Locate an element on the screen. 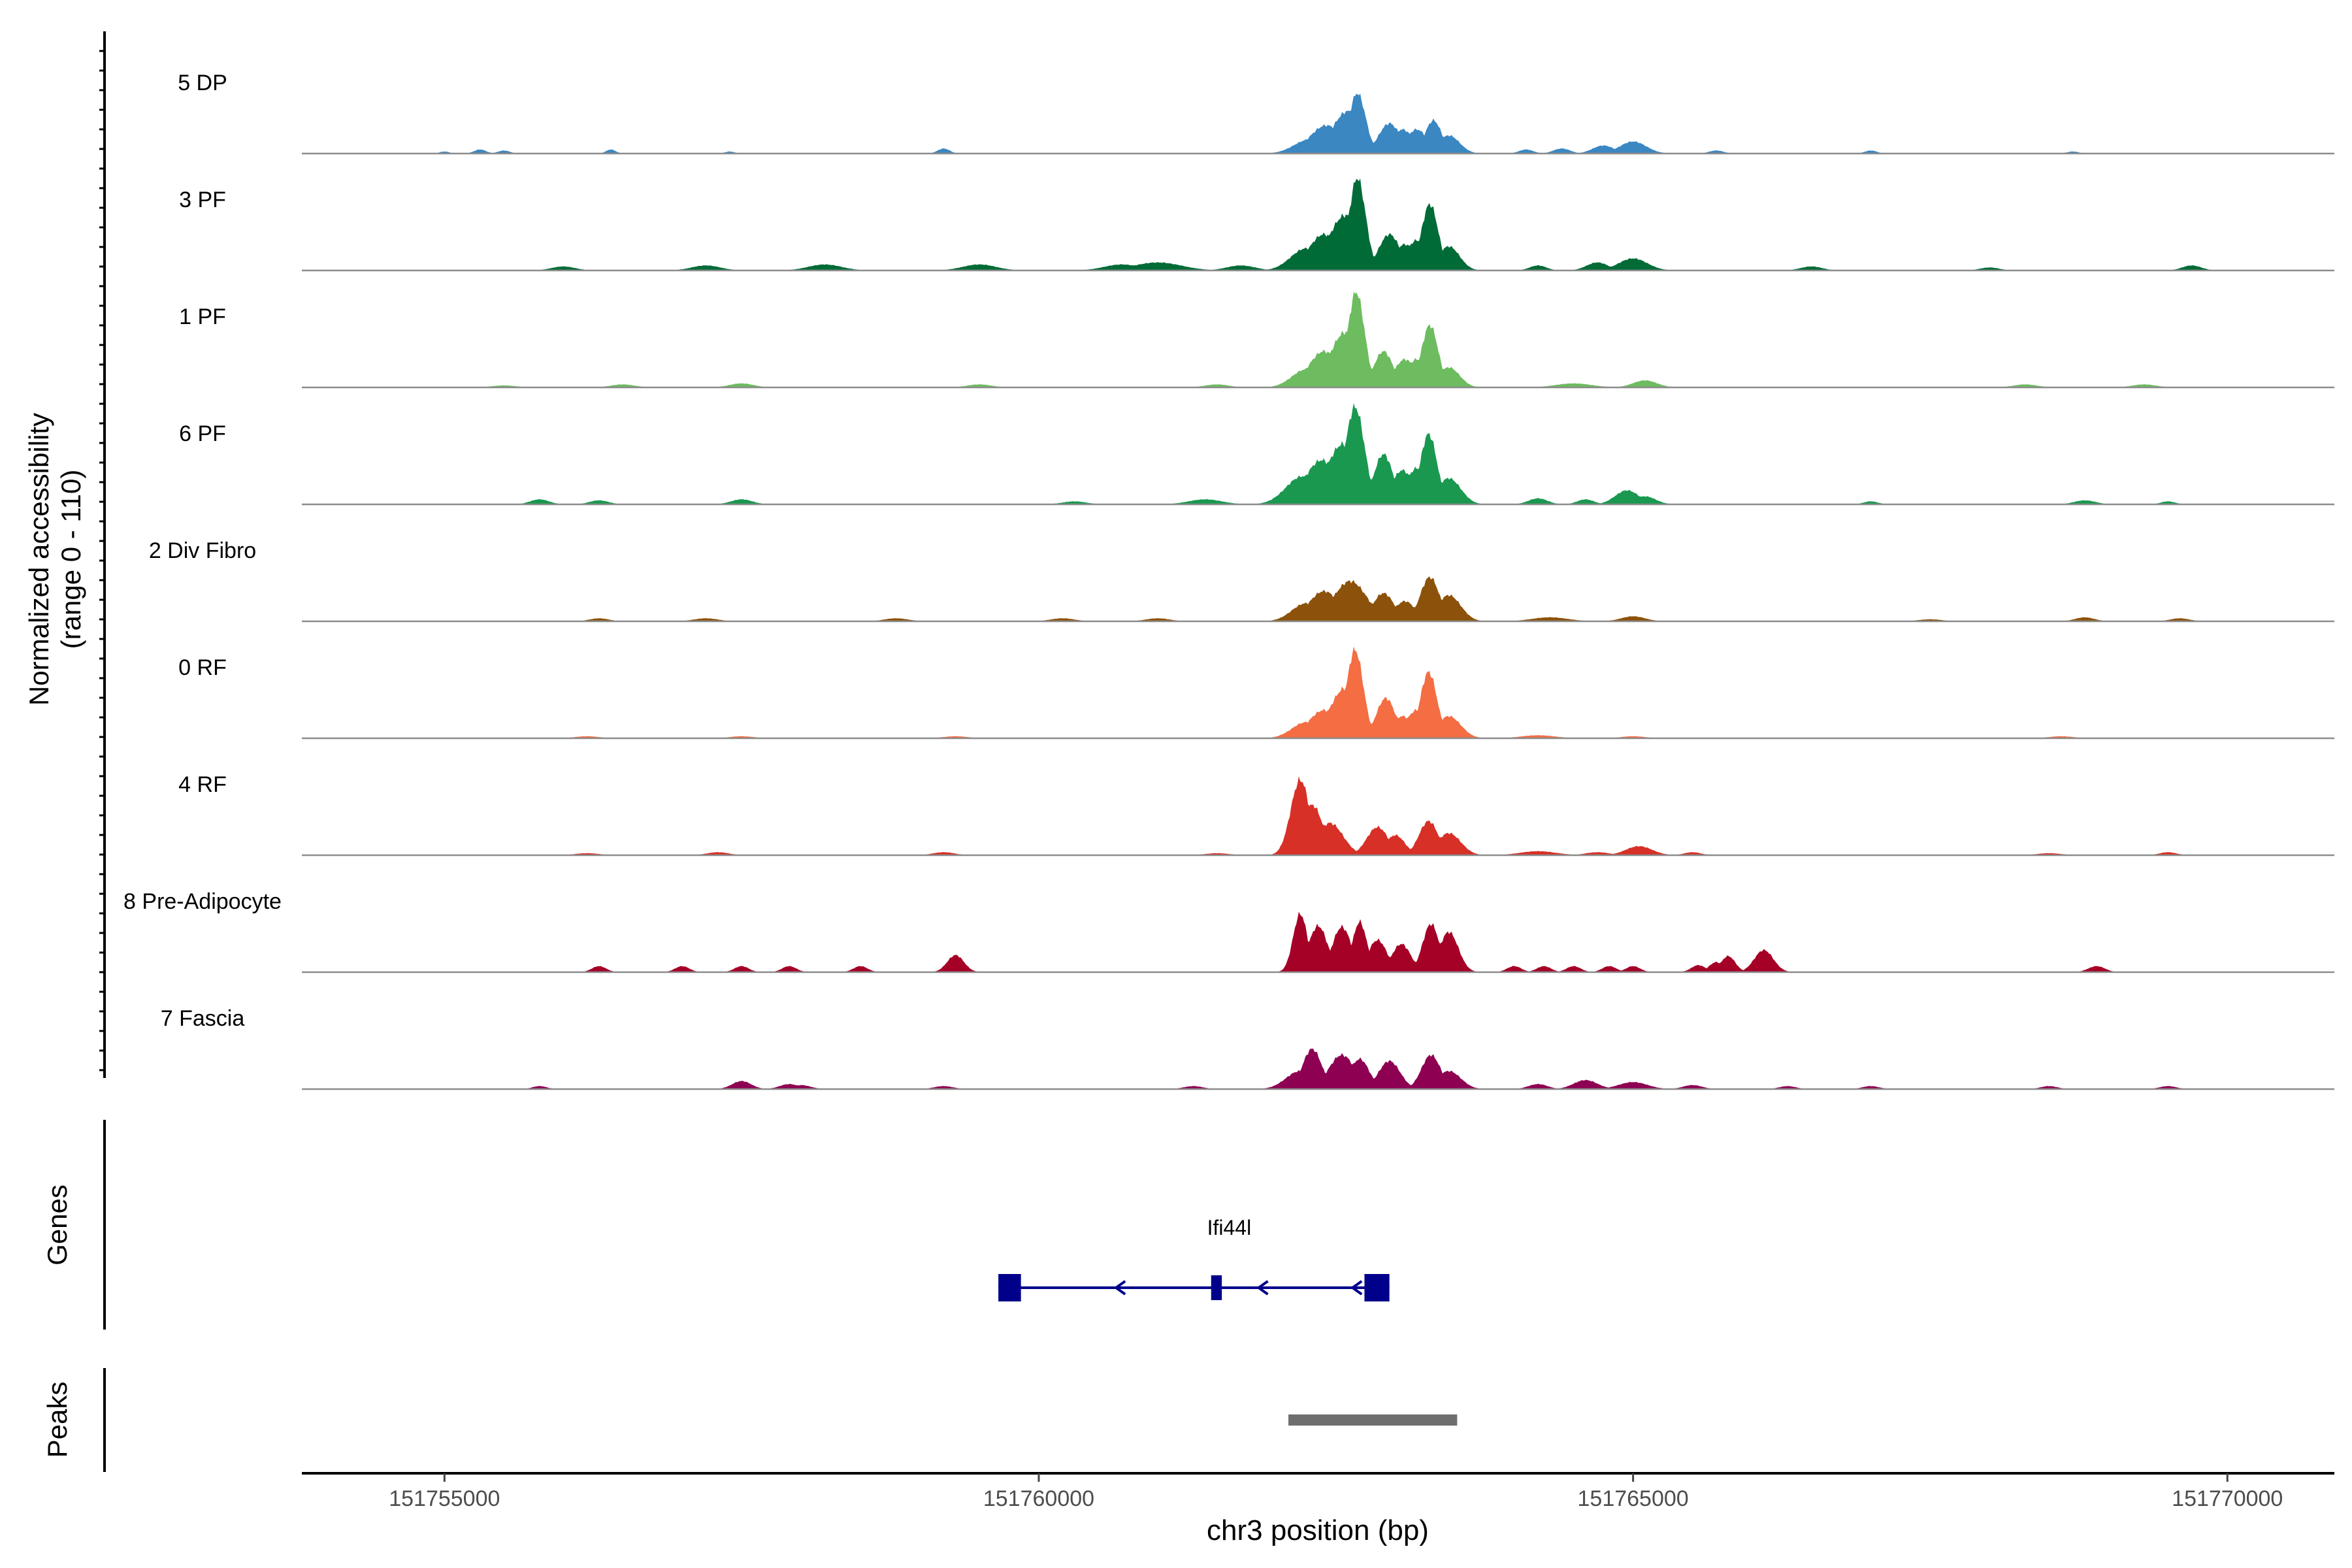 The image size is (2352, 1568). gene-ifi44l: Ifi44l is located at coordinates (1194, 1258).